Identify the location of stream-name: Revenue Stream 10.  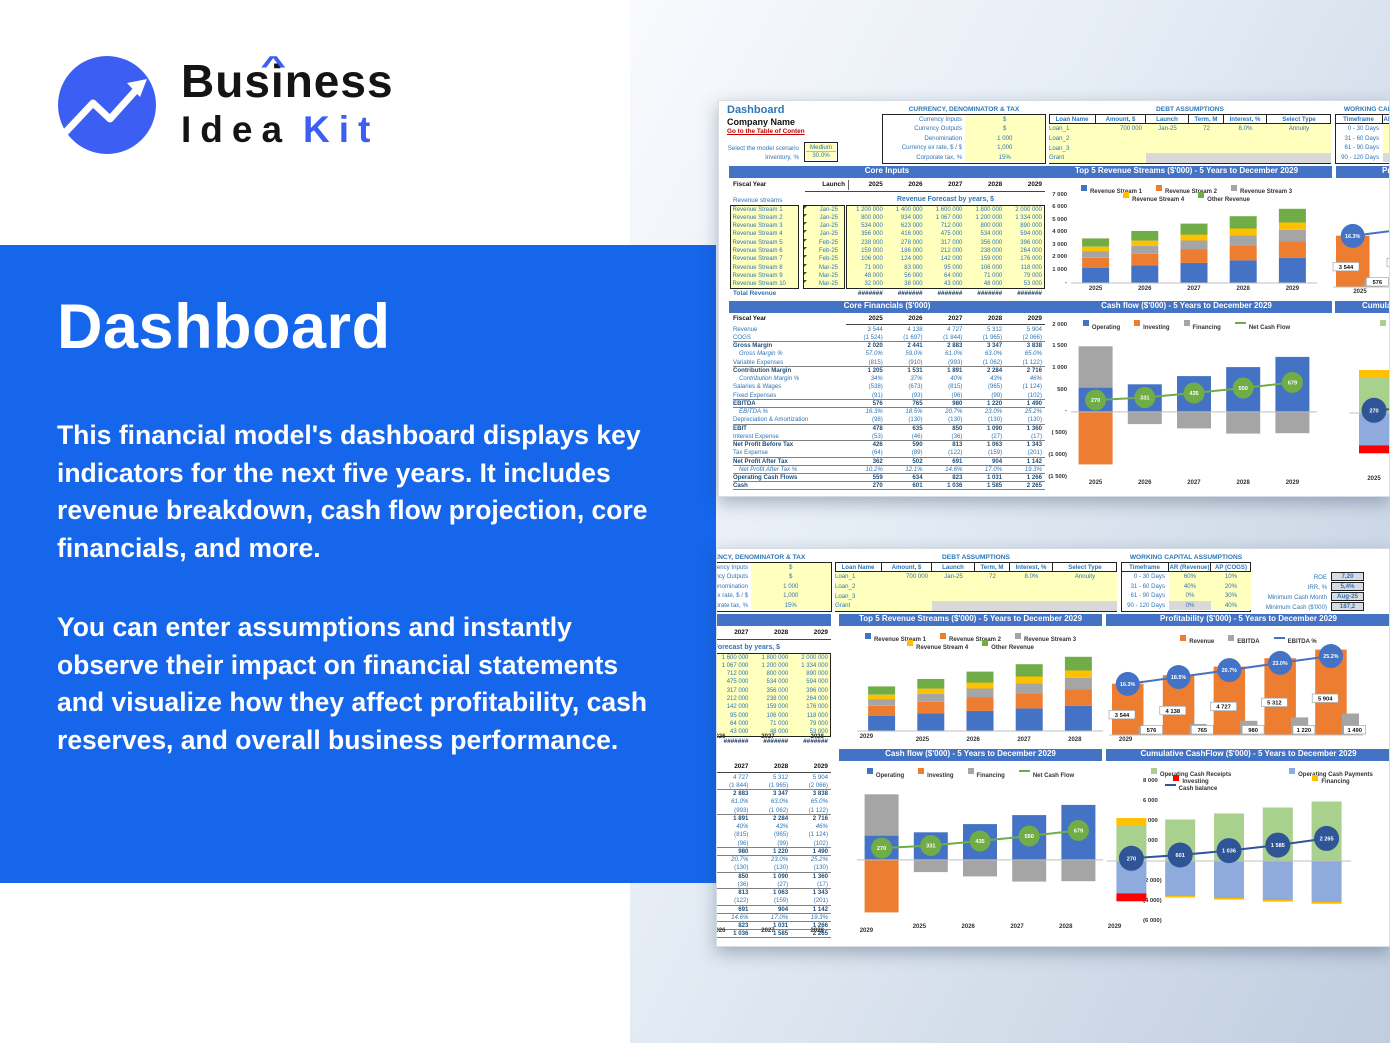
(759, 284).